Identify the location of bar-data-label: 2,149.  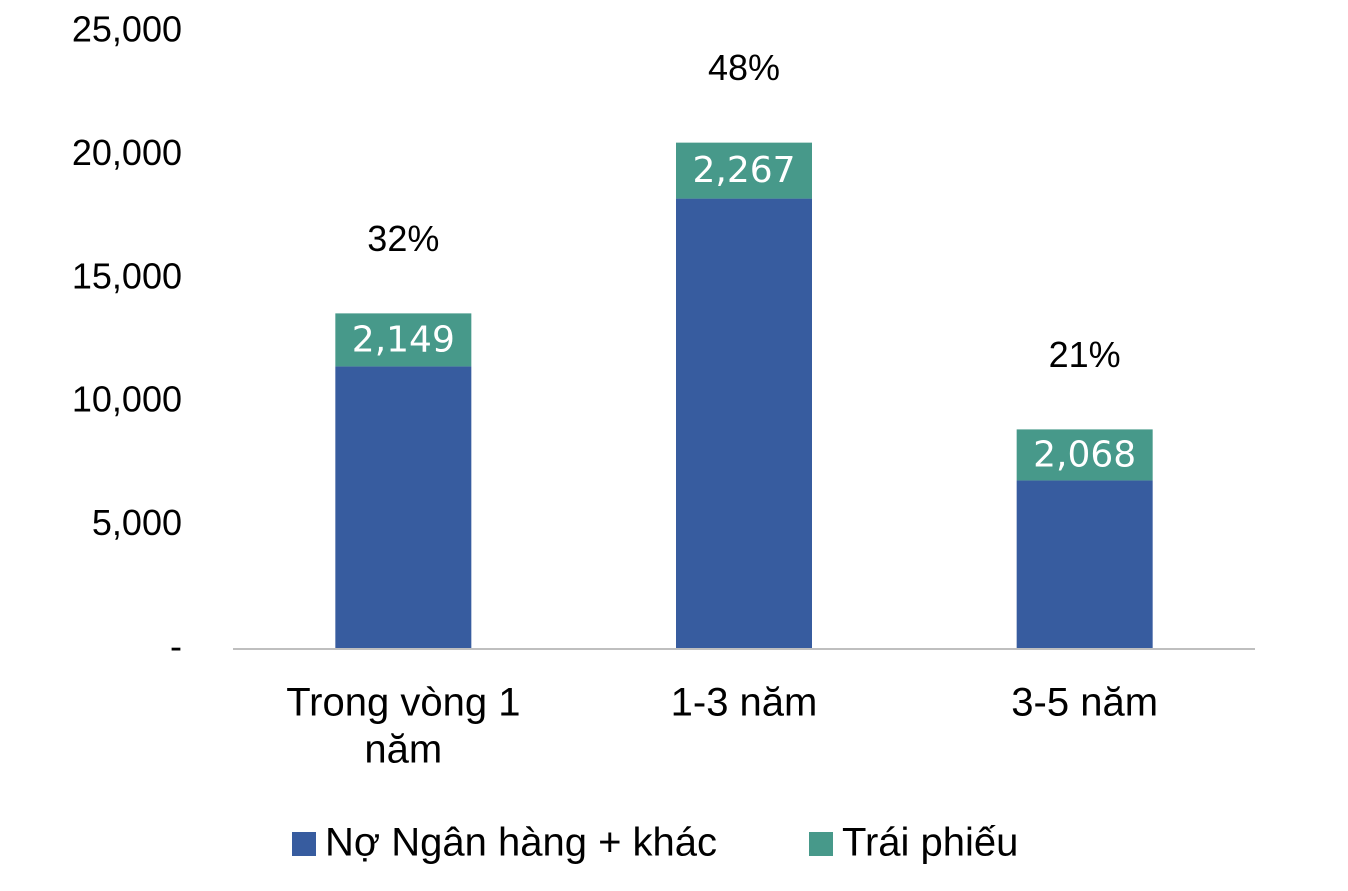
(403, 339).